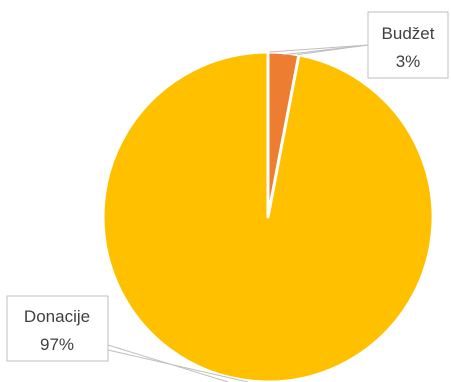  I want to click on callout-donacije: Donacije 97%, so click(57, 328).